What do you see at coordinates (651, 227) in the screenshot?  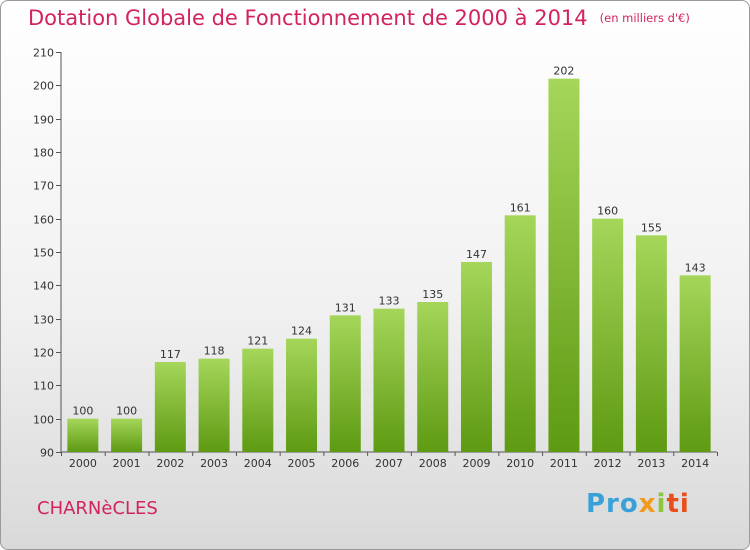 I see `data-label: 155` at bounding box center [651, 227].